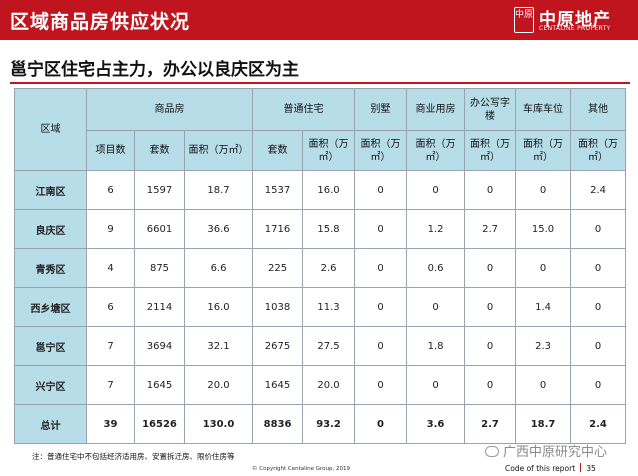  Describe the element at coordinates (381, 109) in the screenshot. I see `header-villa: 别墅` at that location.